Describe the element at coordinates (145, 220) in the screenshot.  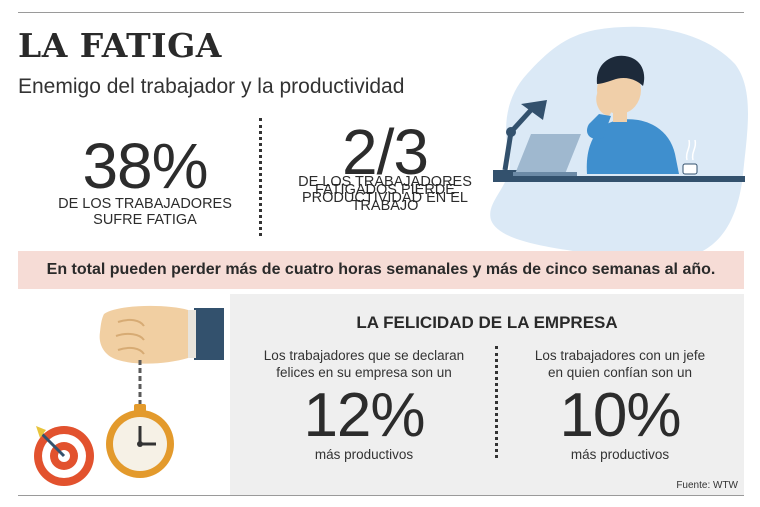
I see `stat-caption-line: SUFRE FATIGA` at that location.